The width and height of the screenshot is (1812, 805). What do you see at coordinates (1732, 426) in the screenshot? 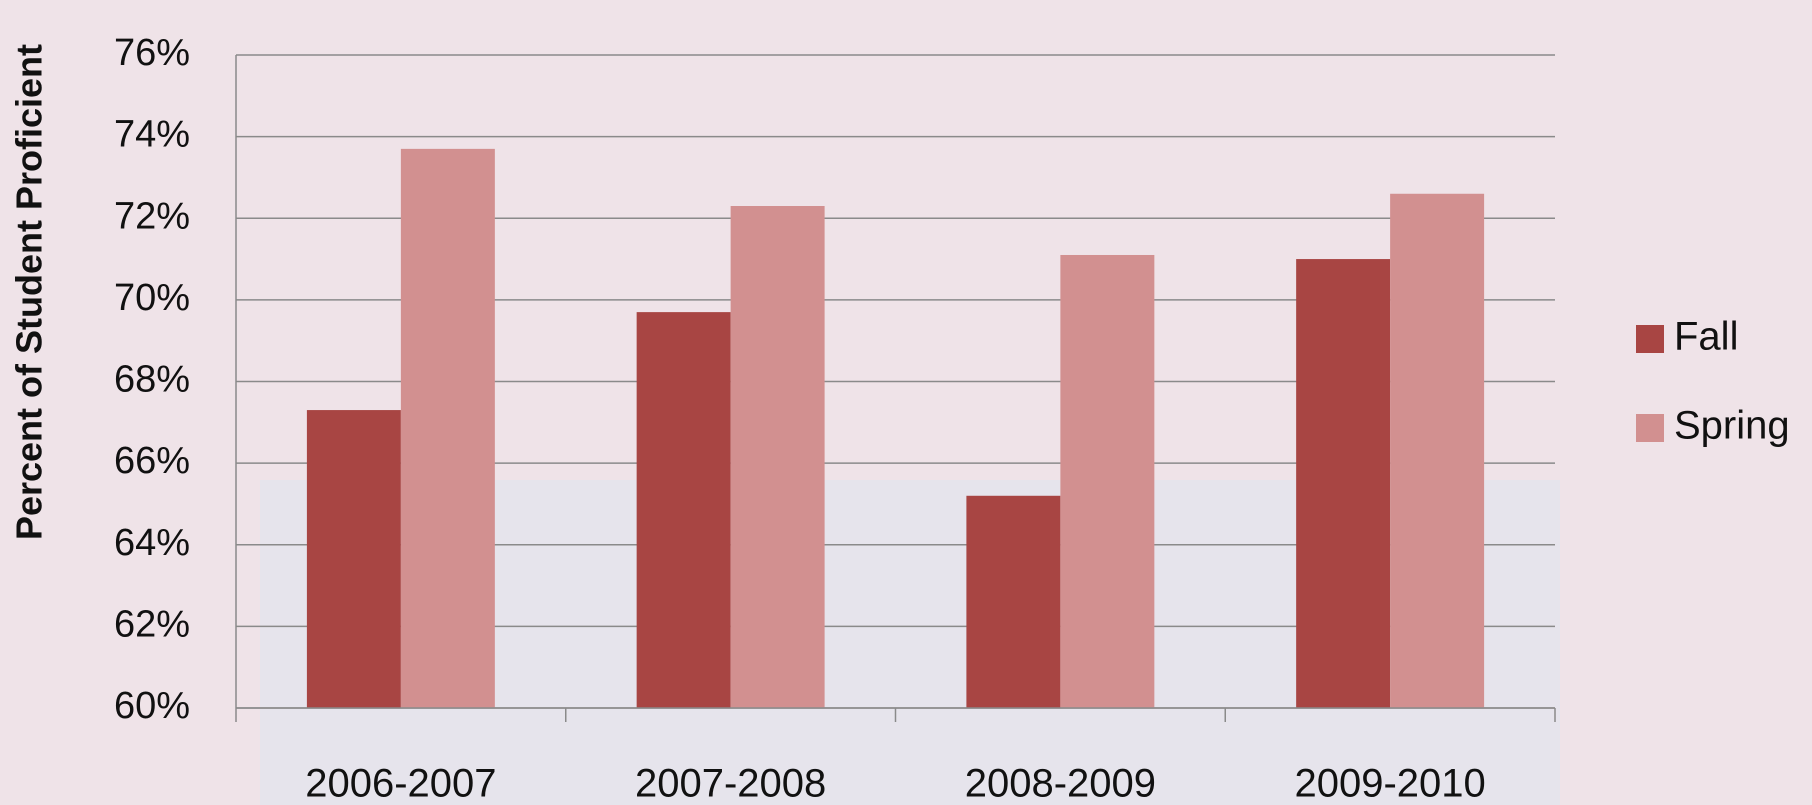
I see `legend-label: Spring` at bounding box center [1732, 426].